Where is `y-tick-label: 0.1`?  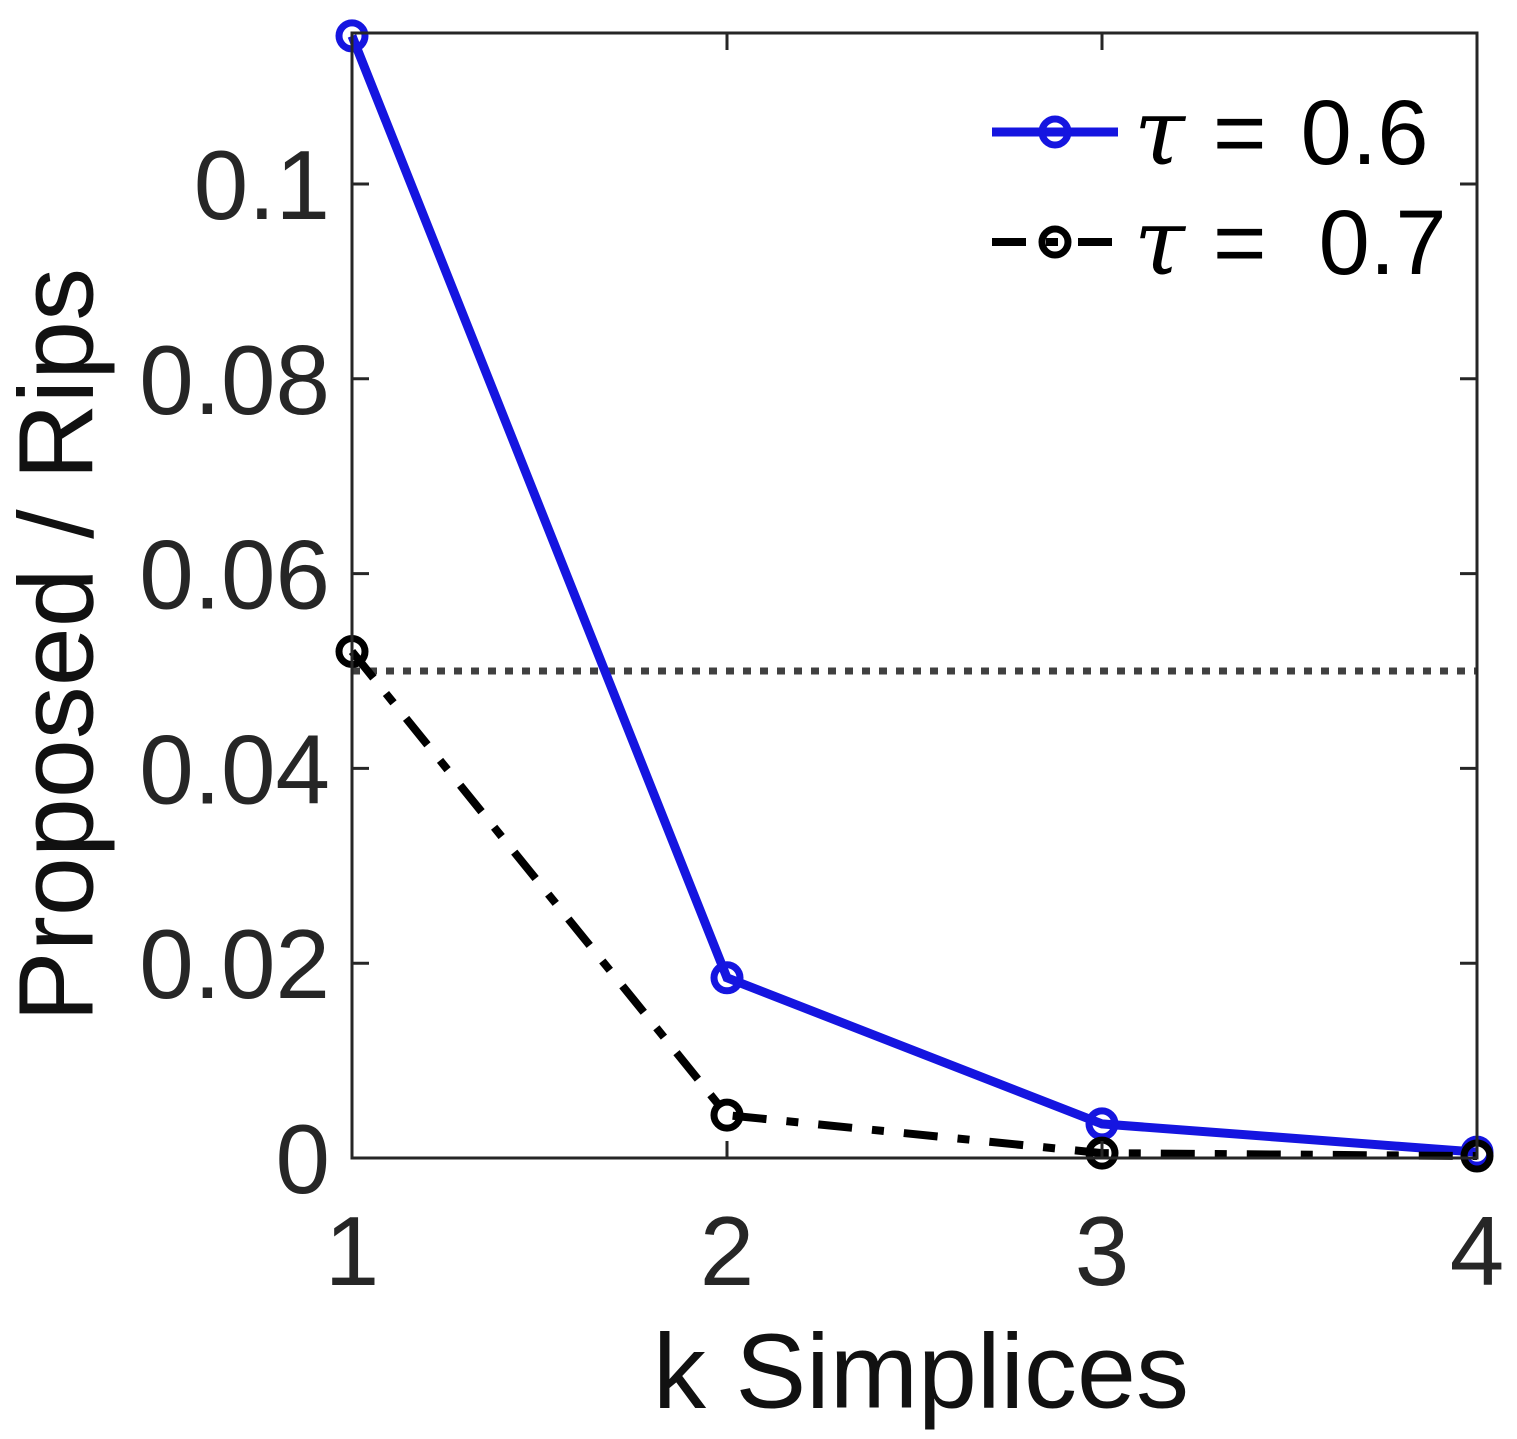
y-tick-label: 0.1 is located at coordinates (262, 185).